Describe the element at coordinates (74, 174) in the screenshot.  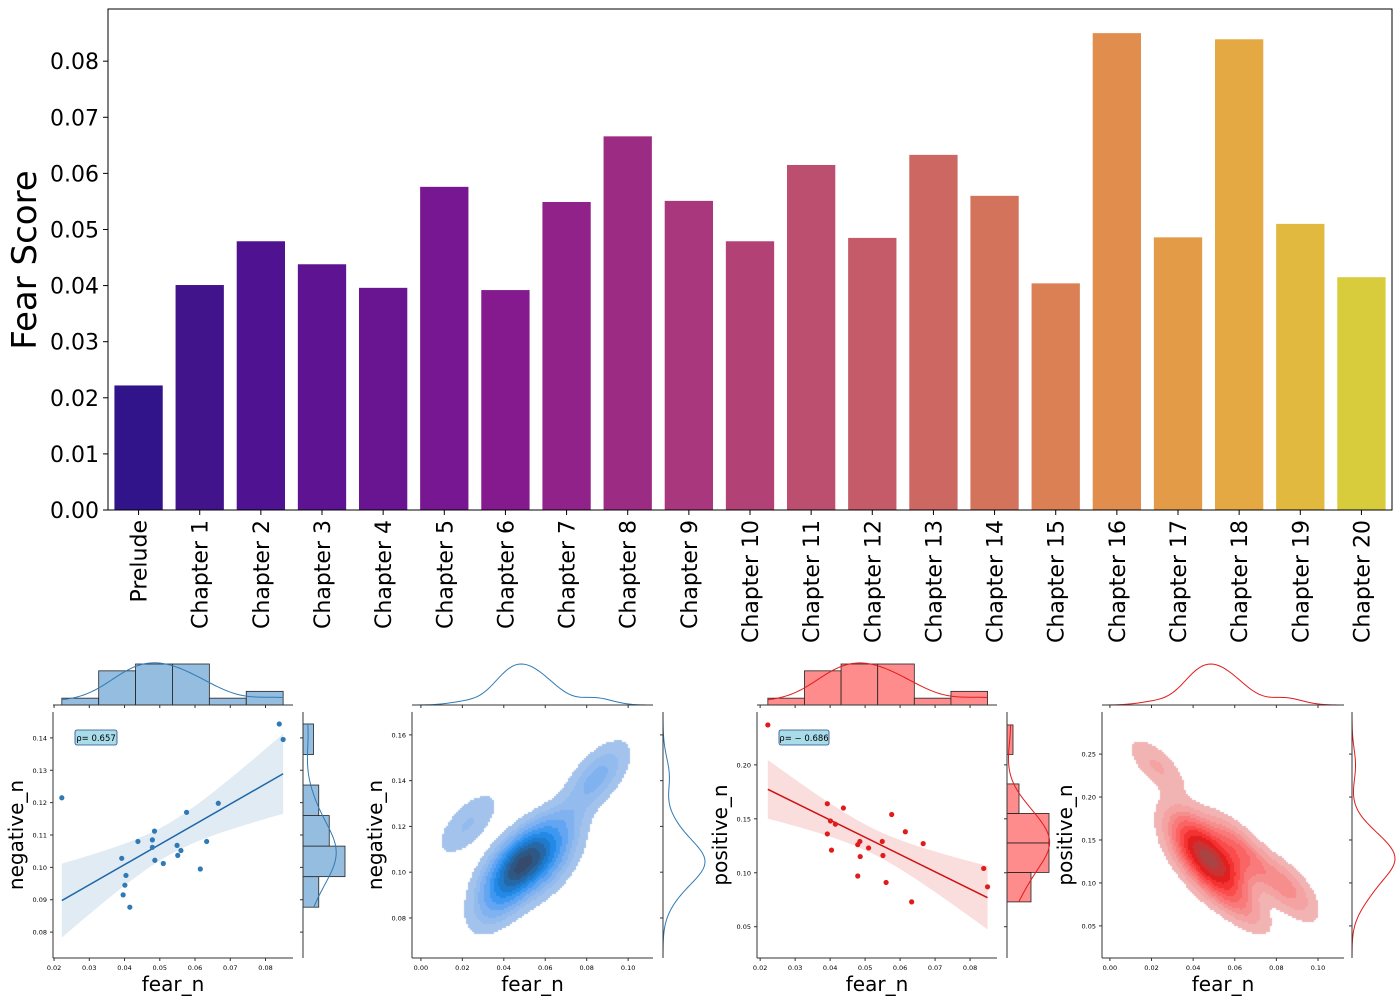
I see `y-tick-label: 0.06` at that location.